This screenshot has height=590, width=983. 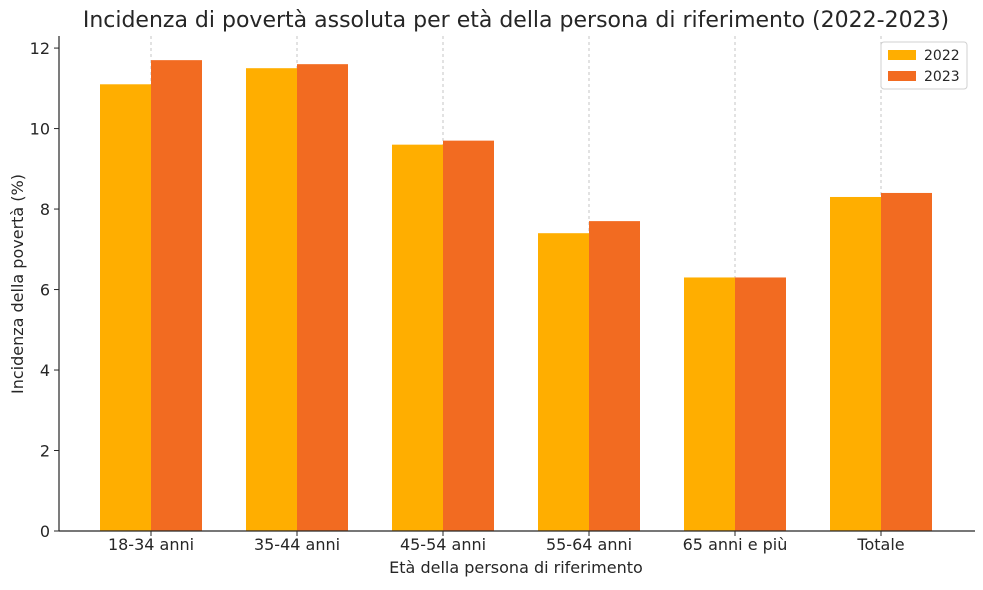 I want to click on y-tick-label: 8, so click(x=45, y=209).